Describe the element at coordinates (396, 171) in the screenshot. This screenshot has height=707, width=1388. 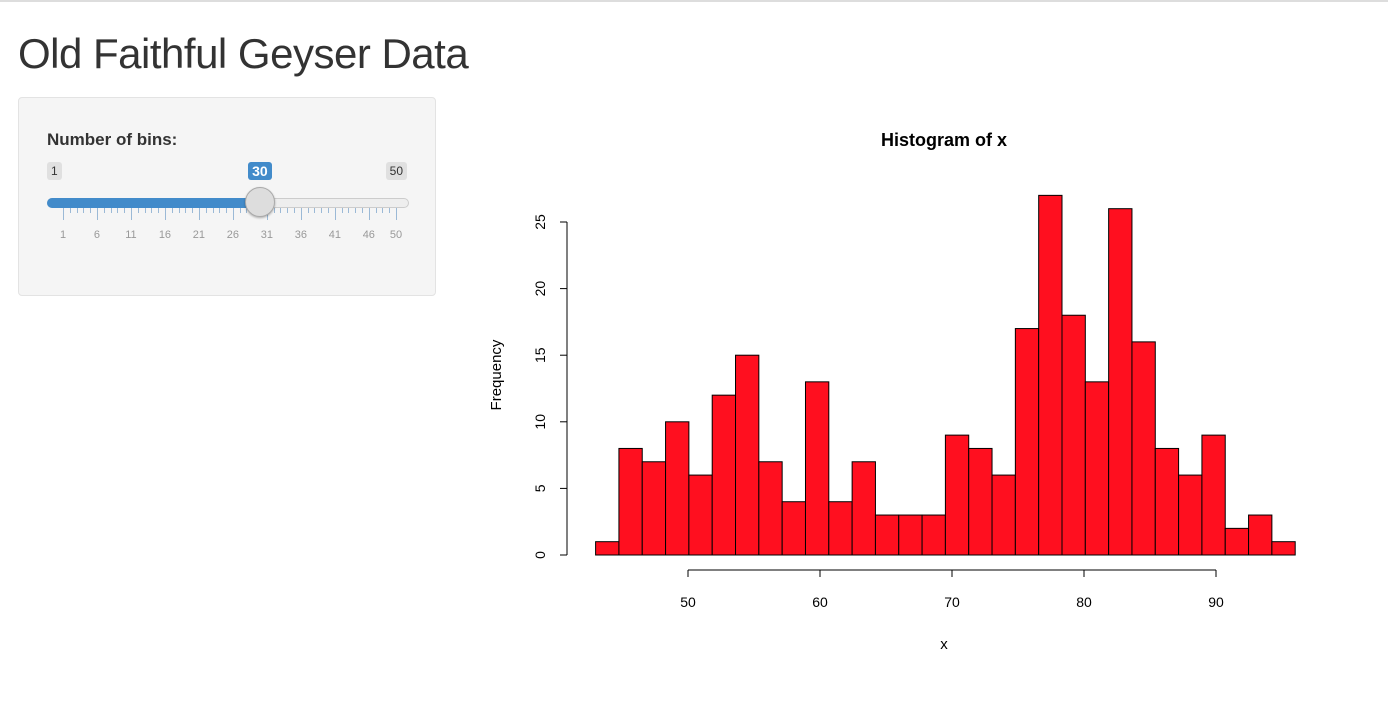
I see `slider-max-label: 50` at that location.